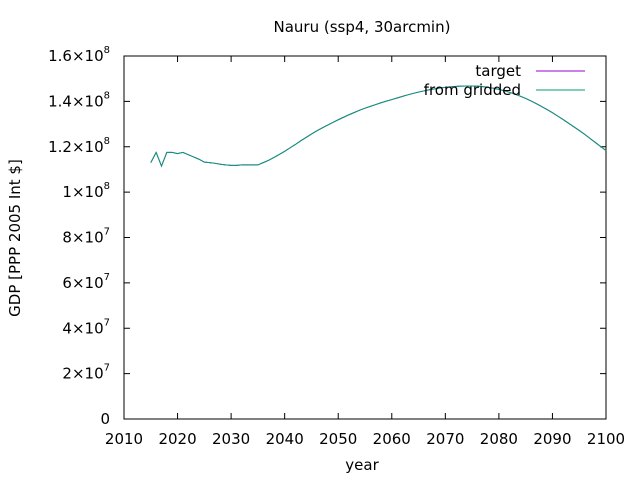 Image resolution: width=640 pixels, height=480 pixels. Describe the element at coordinates (552, 439) in the screenshot. I see `x-tick-label: 2090` at that location.